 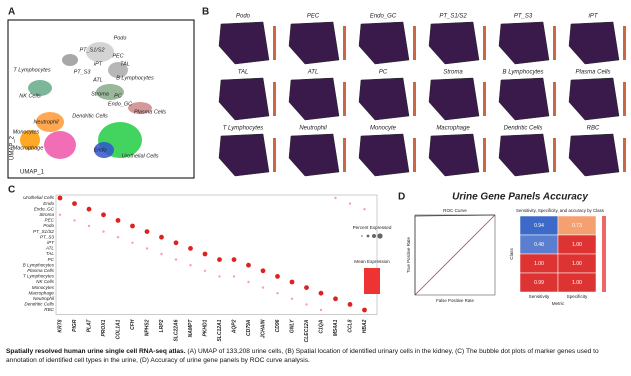 What do you see at coordinates (162, 325) in the screenshot?
I see `gene-label: LRP2` at bounding box center [162, 325].